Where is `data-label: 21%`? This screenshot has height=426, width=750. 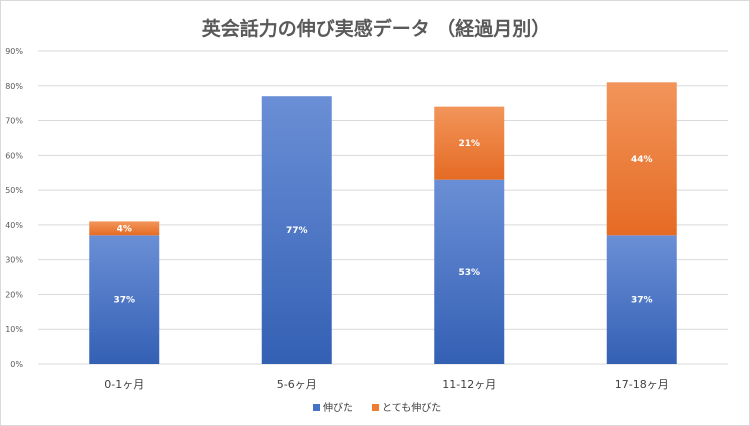
data-label: 21% is located at coordinates (469, 144).